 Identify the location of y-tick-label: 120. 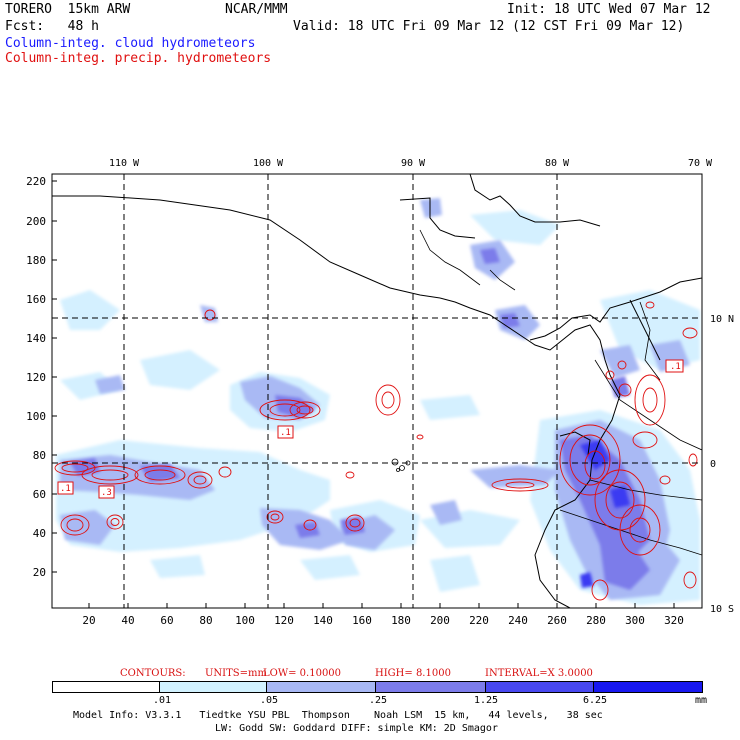
(36, 377).